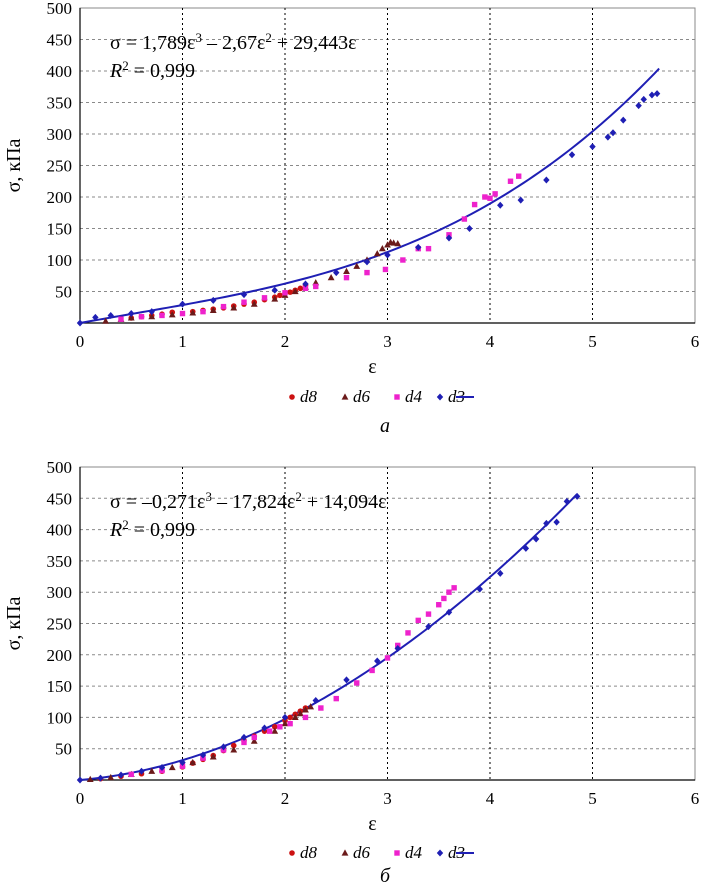 Image resolution: width=711 pixels, height=885 pixels. I want to click on panel-b-xtick-label: 3, so click(387, 798).